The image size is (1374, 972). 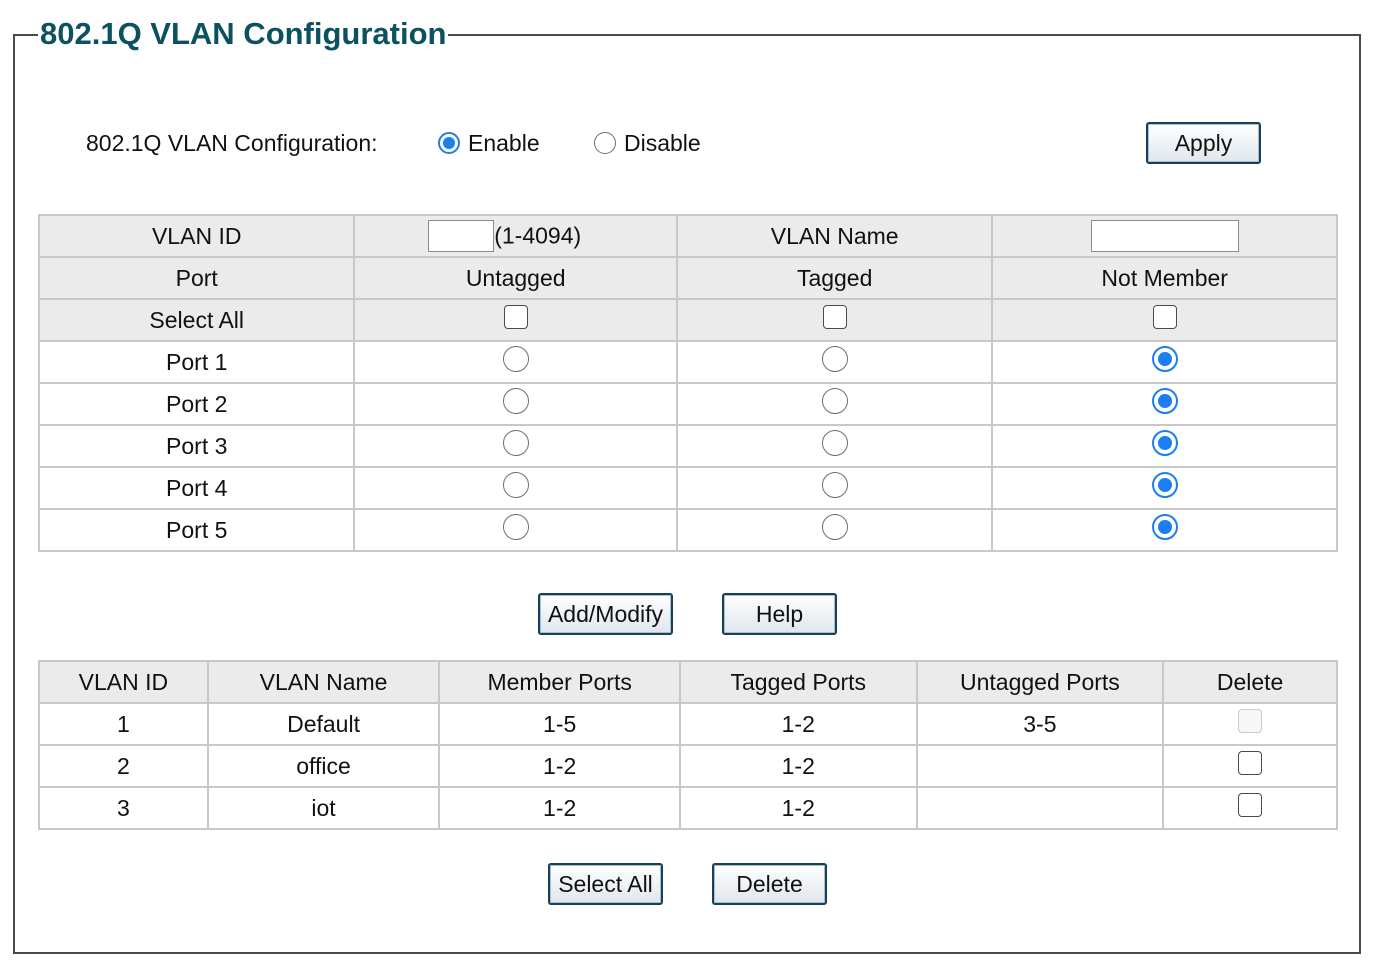 I want to click on column-header: Untagged Ports, so click(x=1040, y=682).